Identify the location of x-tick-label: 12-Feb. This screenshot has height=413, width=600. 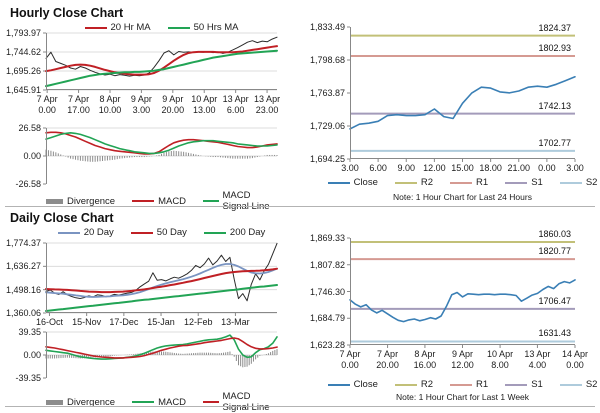
(198, 322).